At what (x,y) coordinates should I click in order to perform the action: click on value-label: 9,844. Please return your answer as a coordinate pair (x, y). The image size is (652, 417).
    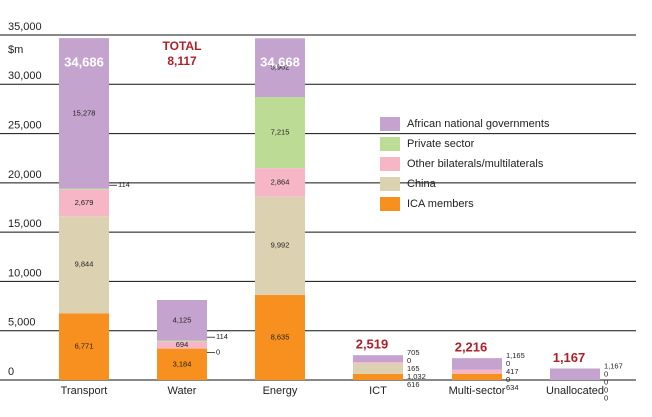
    Looking at the image, I should click on (84, 264).